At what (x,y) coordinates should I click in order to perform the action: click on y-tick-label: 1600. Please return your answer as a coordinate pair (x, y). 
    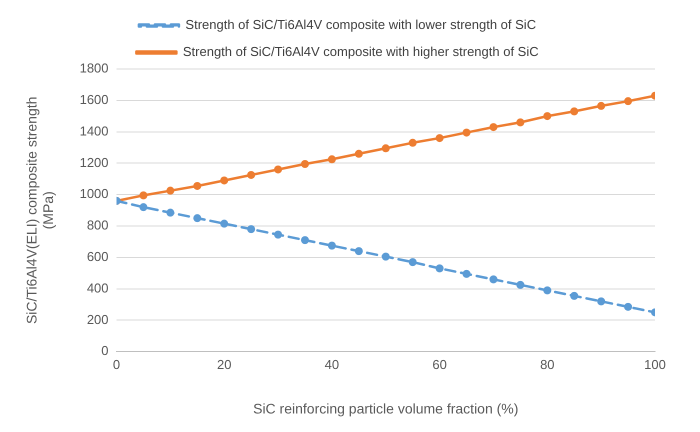
    Looking at the image, I should click on (94, 99).